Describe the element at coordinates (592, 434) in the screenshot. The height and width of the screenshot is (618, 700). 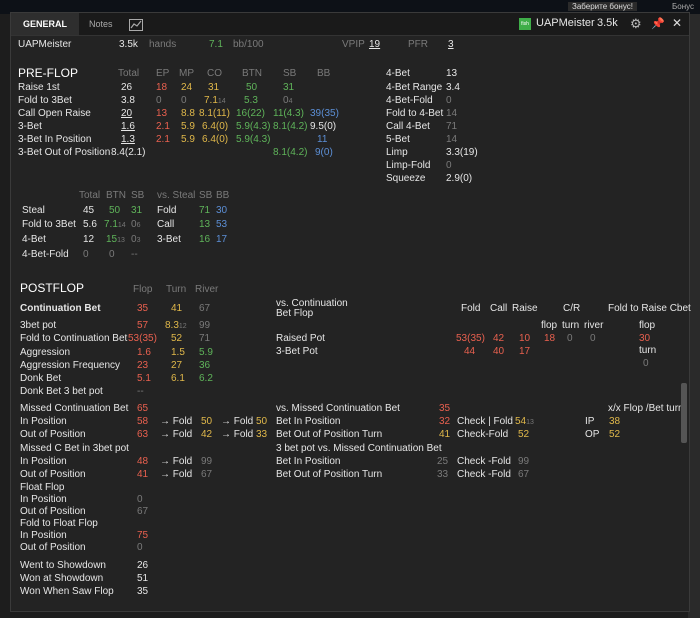
I see `xx-op-label: OP` at that location.